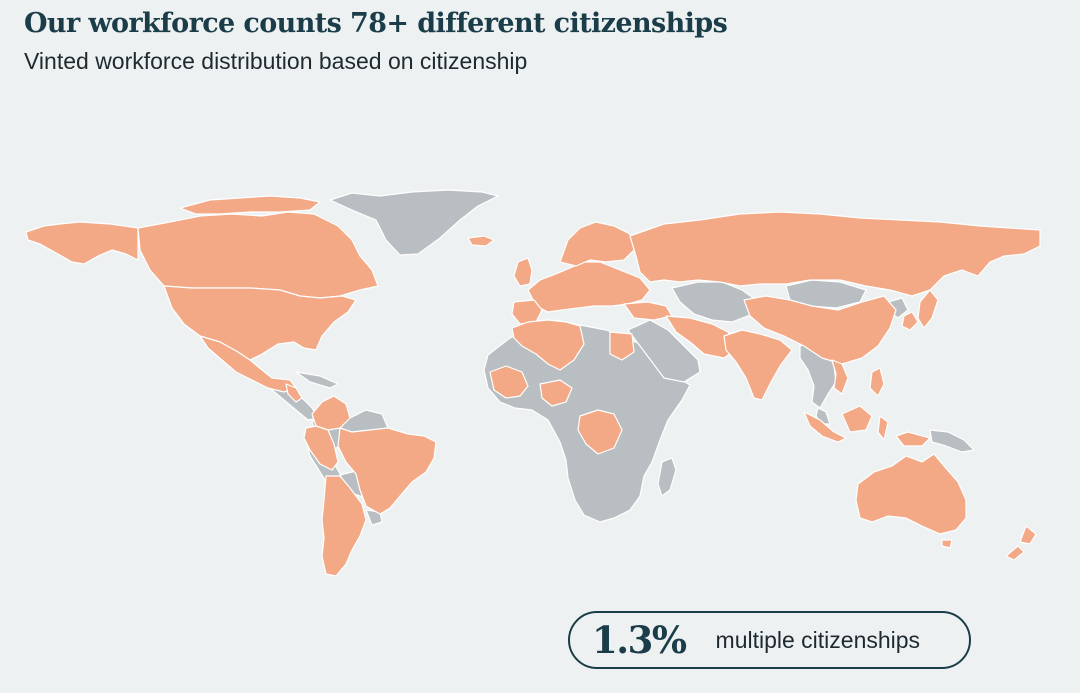  I want to click on scandinavia-region, so click(597, 244).